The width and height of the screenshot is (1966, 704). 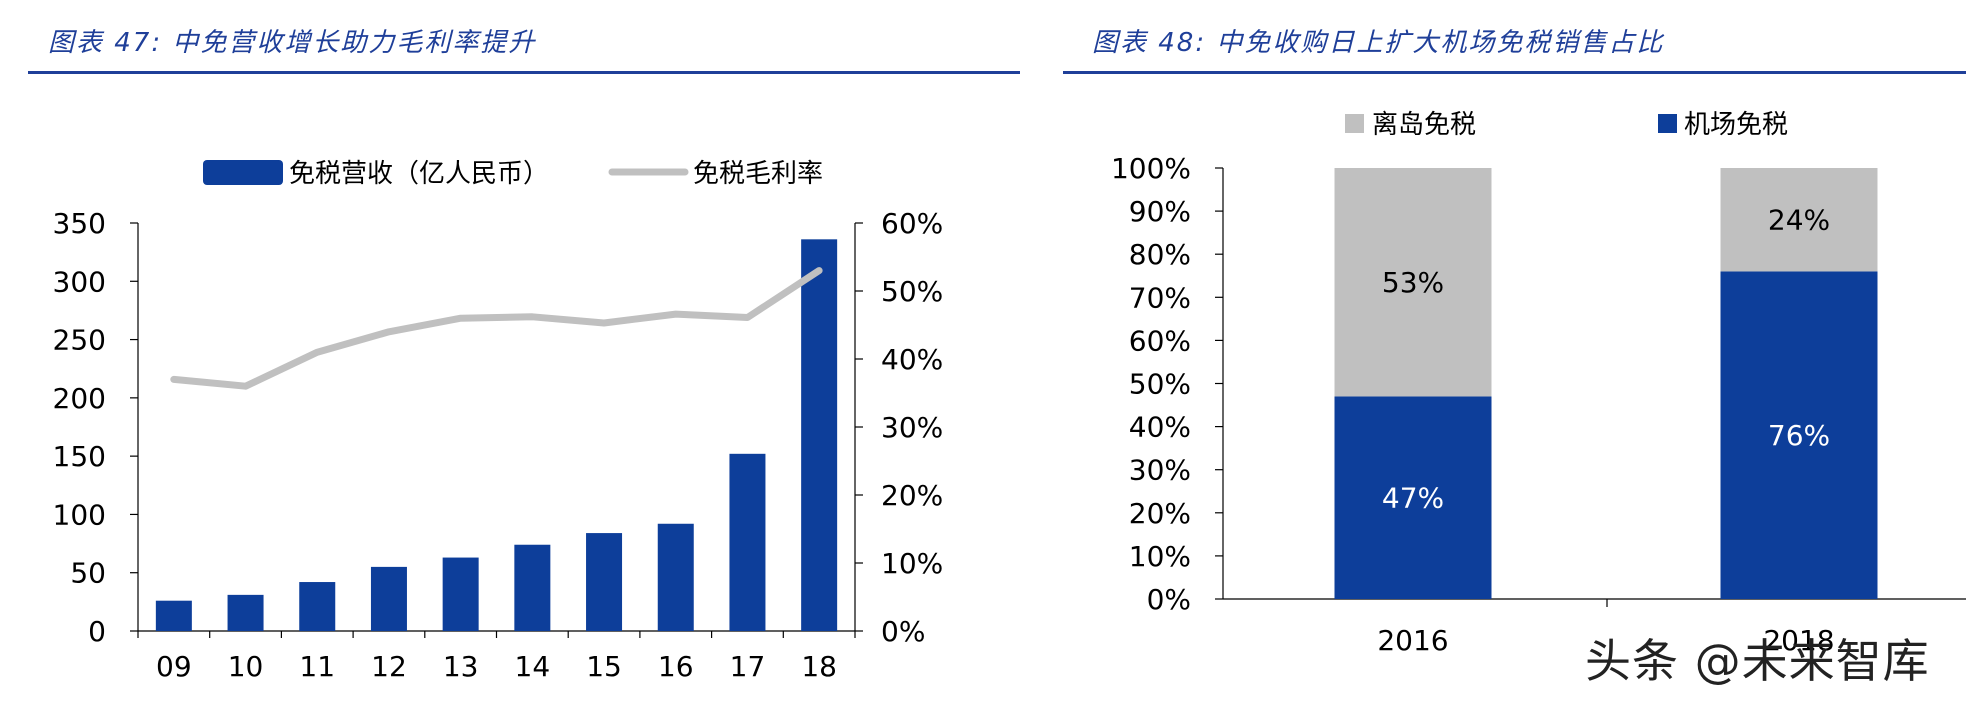 What do you see at coordinates (676, 666) in the screenshot?
I see `x-tick-label: 16` at bounding box center [676, 666].